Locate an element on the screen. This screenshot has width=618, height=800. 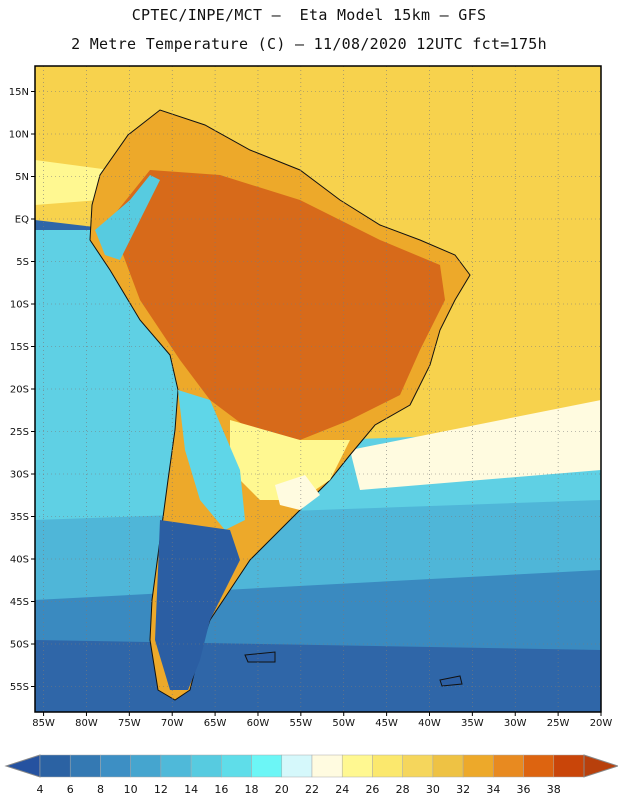
lat-tick-label: 20S is located at coordinates (19, 390).